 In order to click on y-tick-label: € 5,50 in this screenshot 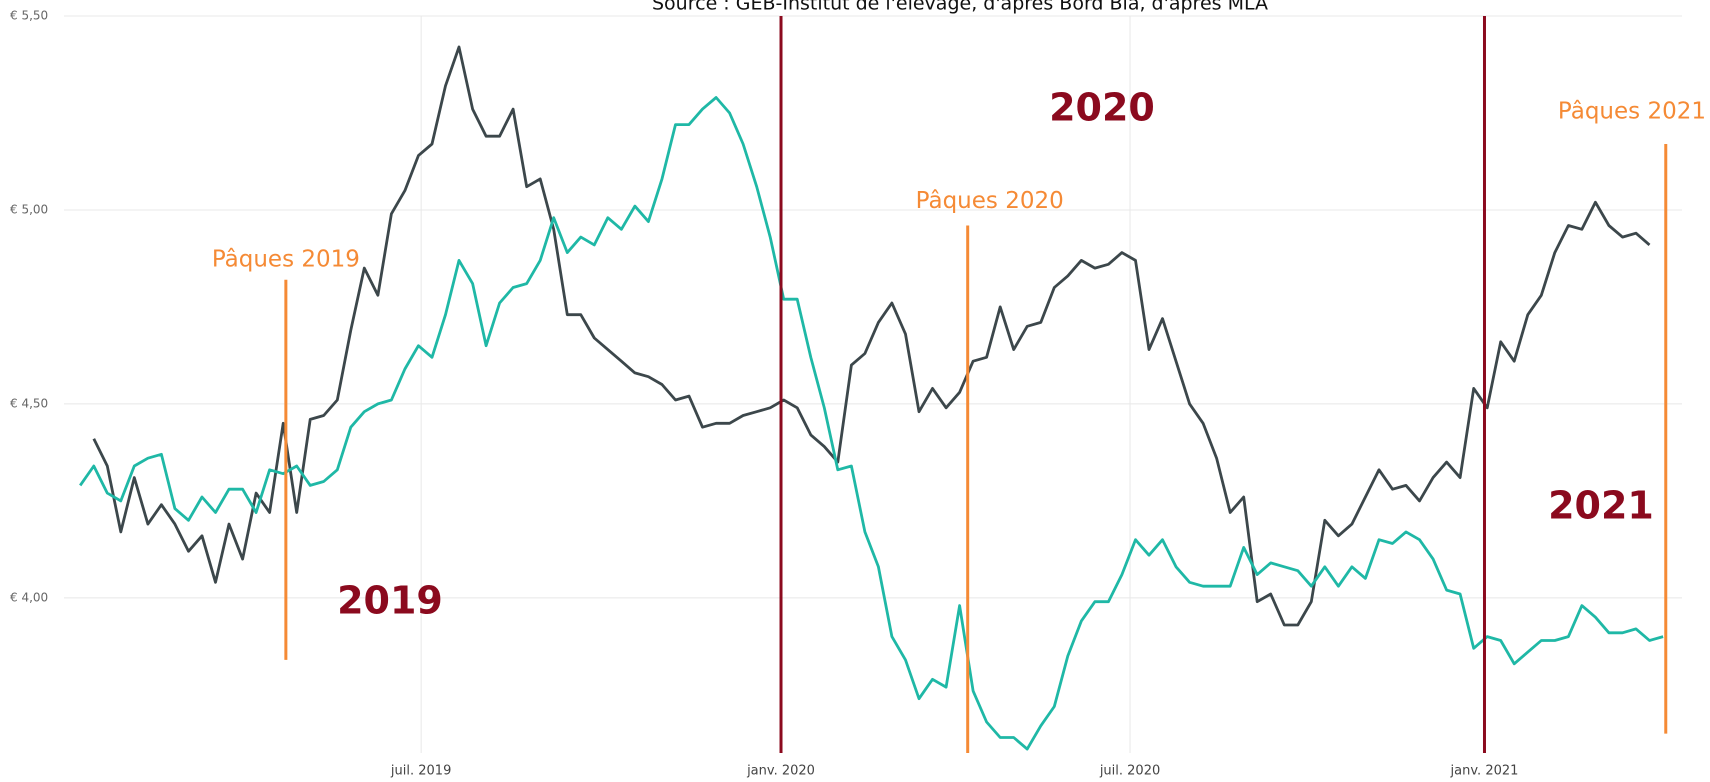, I will do `click(29, 16)`.